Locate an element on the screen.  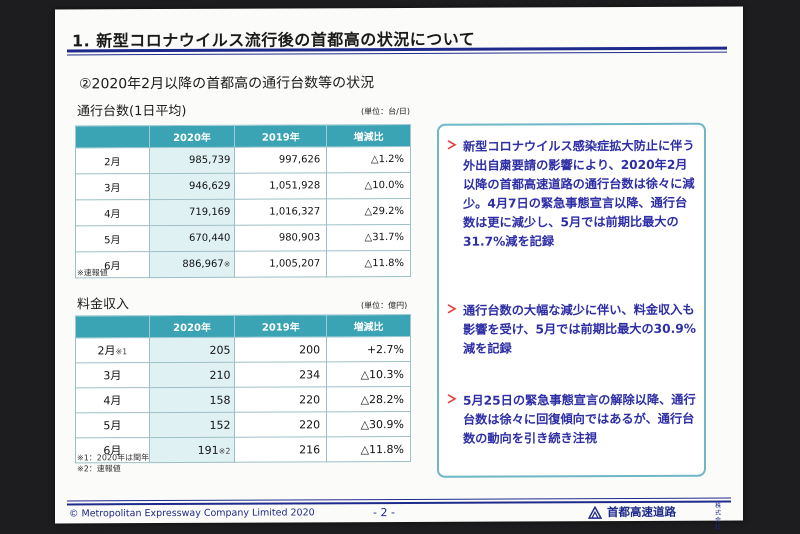
value-2020-cell: 670,440 is located at coordinates (192, 238).